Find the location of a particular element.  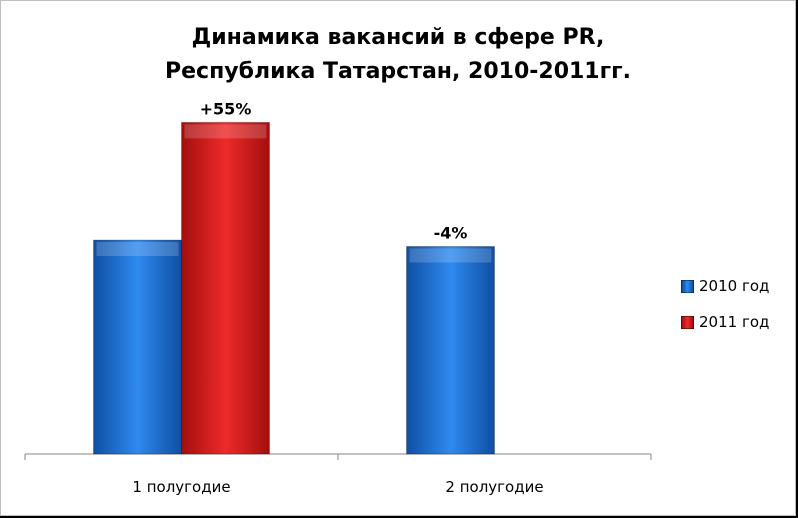

data-label: +55% is located at coordinates (226, 108).